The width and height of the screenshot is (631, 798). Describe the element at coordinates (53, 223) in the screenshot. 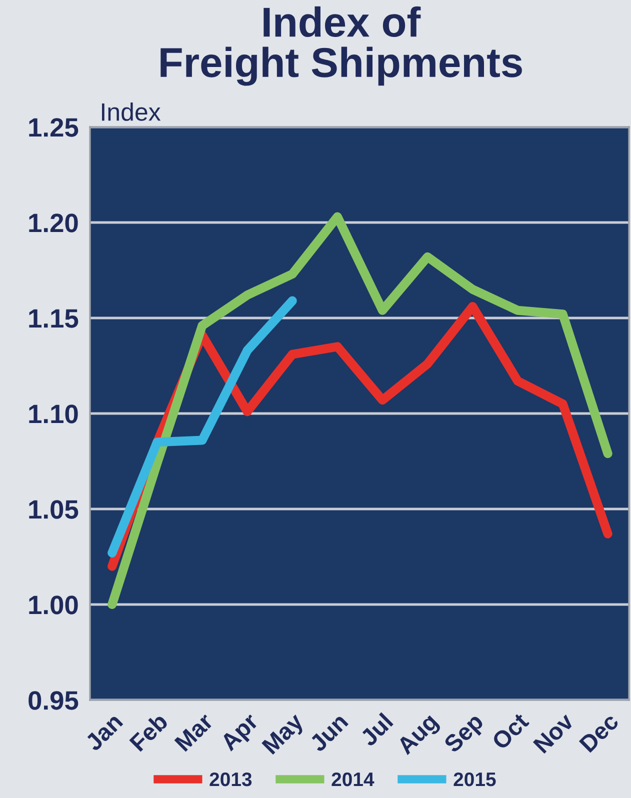

I see `y-tick-label: 1.20` at that location.